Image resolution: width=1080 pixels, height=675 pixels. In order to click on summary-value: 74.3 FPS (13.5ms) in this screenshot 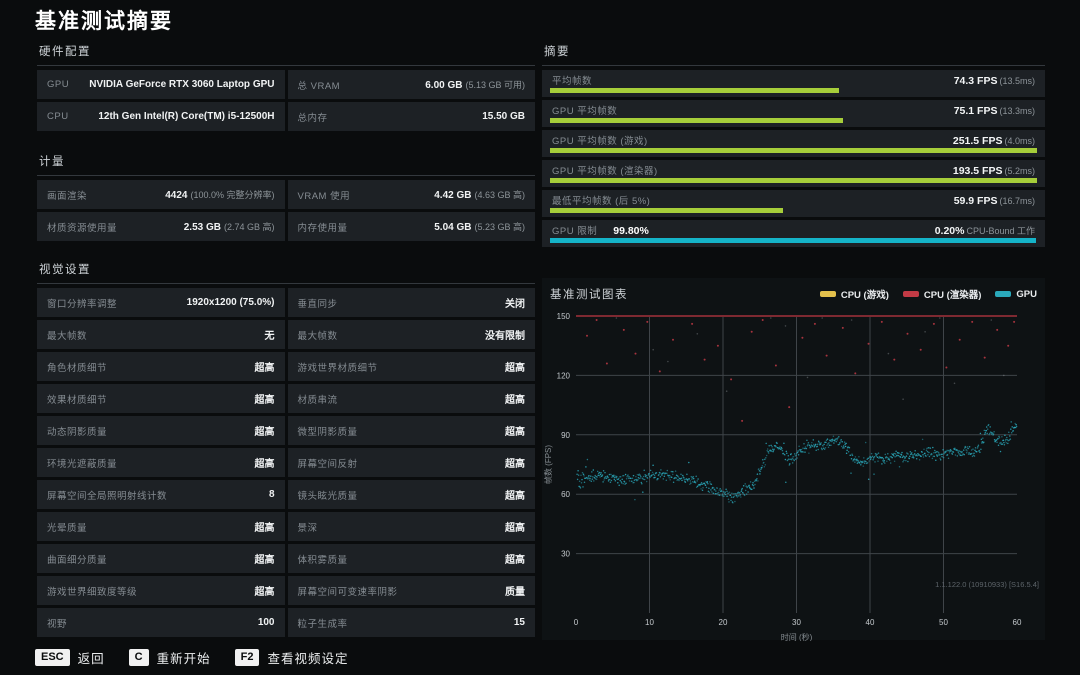, I will do `click(994, 81)`.